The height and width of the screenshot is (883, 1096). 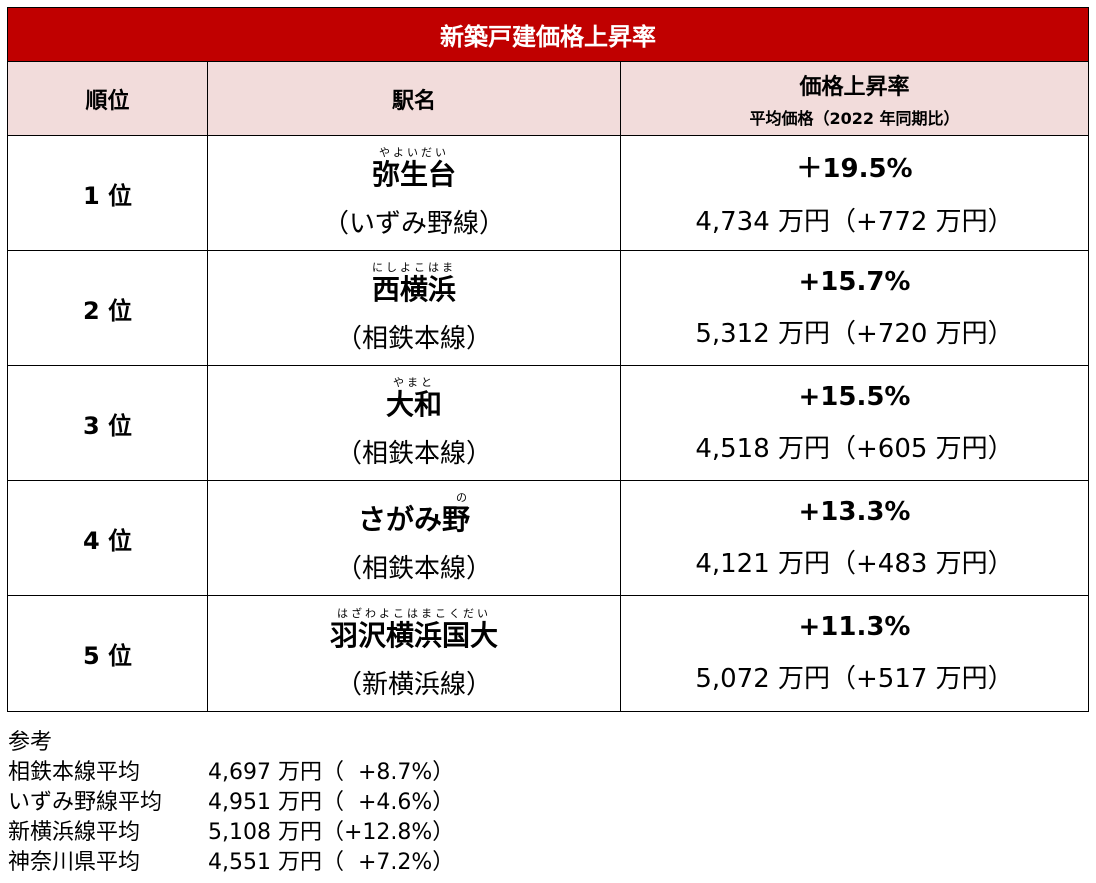 I want to click on rank-label: 3 位, so click(x=107, y=425).